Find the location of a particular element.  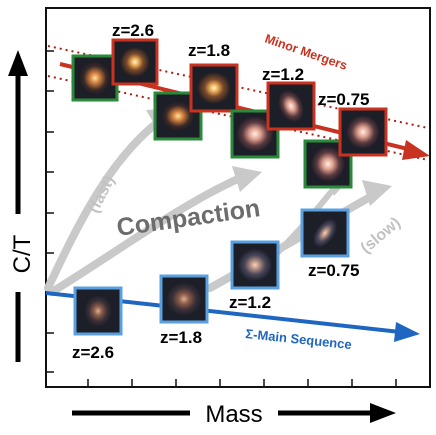

left-ticks is located at coordinates (50, 211).